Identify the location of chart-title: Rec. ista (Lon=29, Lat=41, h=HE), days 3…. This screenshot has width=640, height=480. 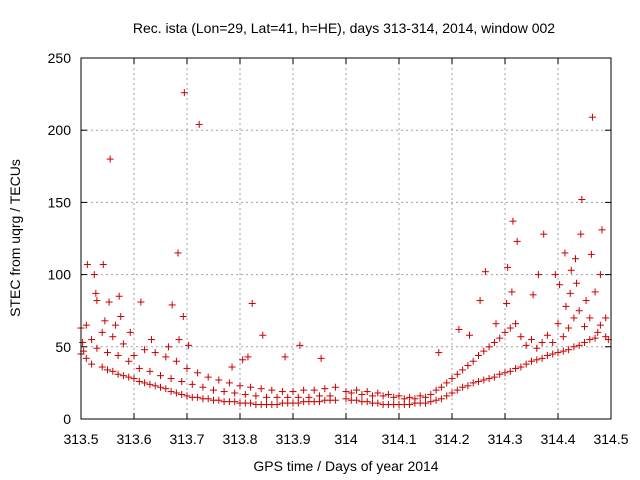
(344, 28).